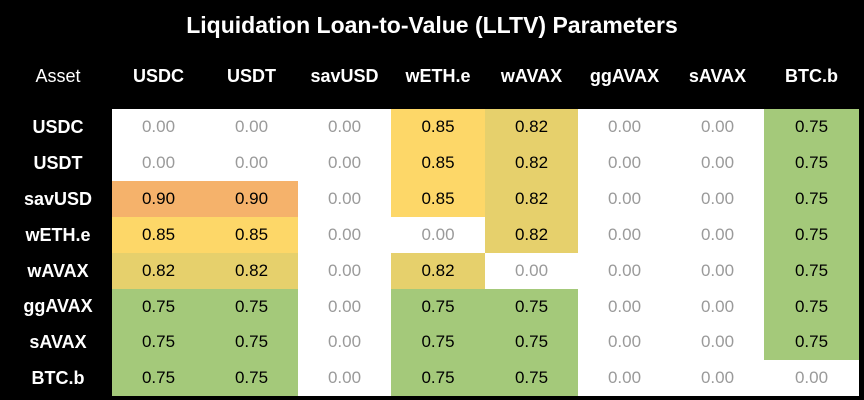 The width and height of the screenshot is (864, 400). Describe the element at coordinates (624, 76) in the screenshot. I see `column-header: ggAVAX` at that location.